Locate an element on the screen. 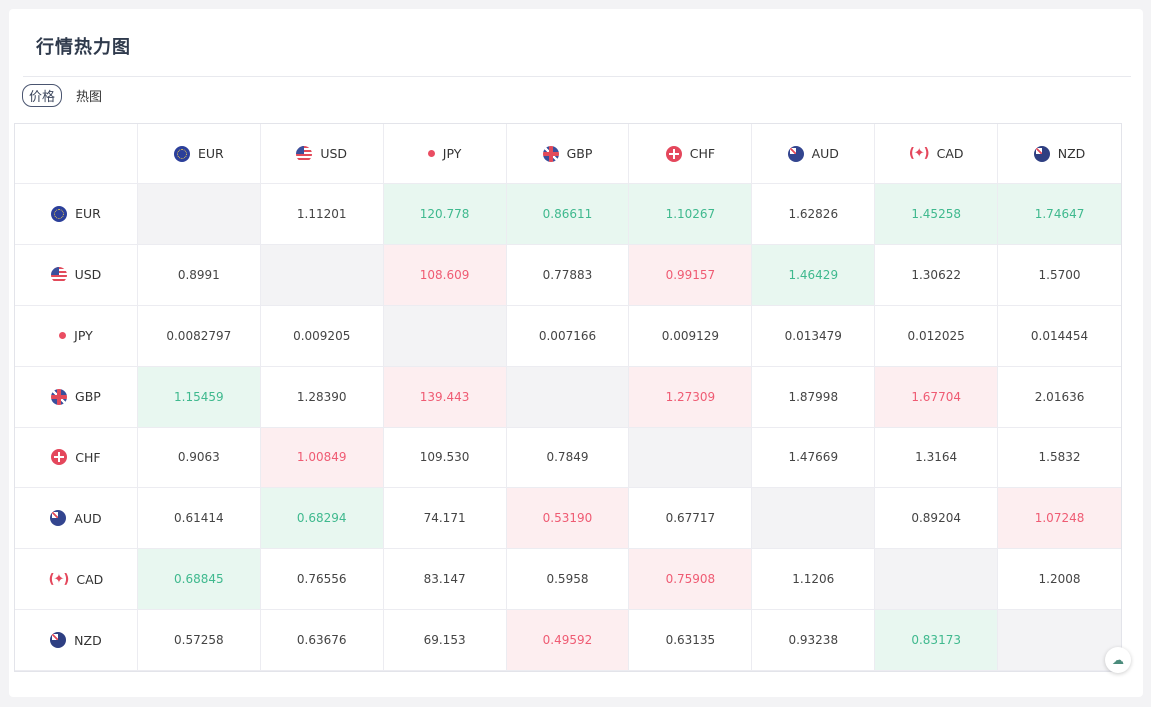 The height and width of the screenshot is (707, 1151). rate-cell: 0.49592 is located at coordinates (568, 640).